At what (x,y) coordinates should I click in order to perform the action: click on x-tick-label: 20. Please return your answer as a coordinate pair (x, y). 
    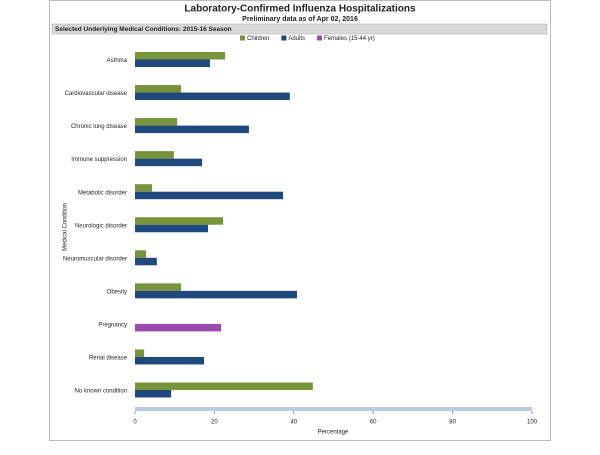
    Looking at the image, I should click on (214, 423).